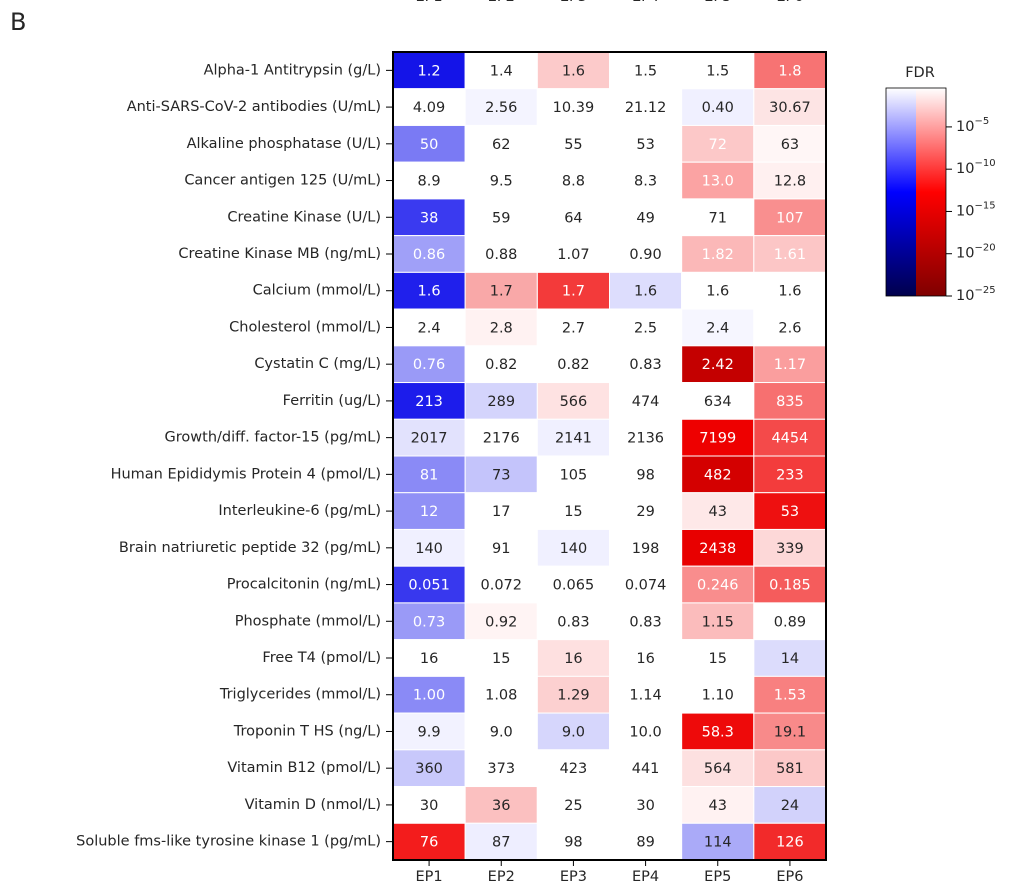 This screenshot has width=1023, height=892. Describe the element at coordinates (976, 209) in the screenshot. I see `colorbar-tick-label: 10−15` at that location.